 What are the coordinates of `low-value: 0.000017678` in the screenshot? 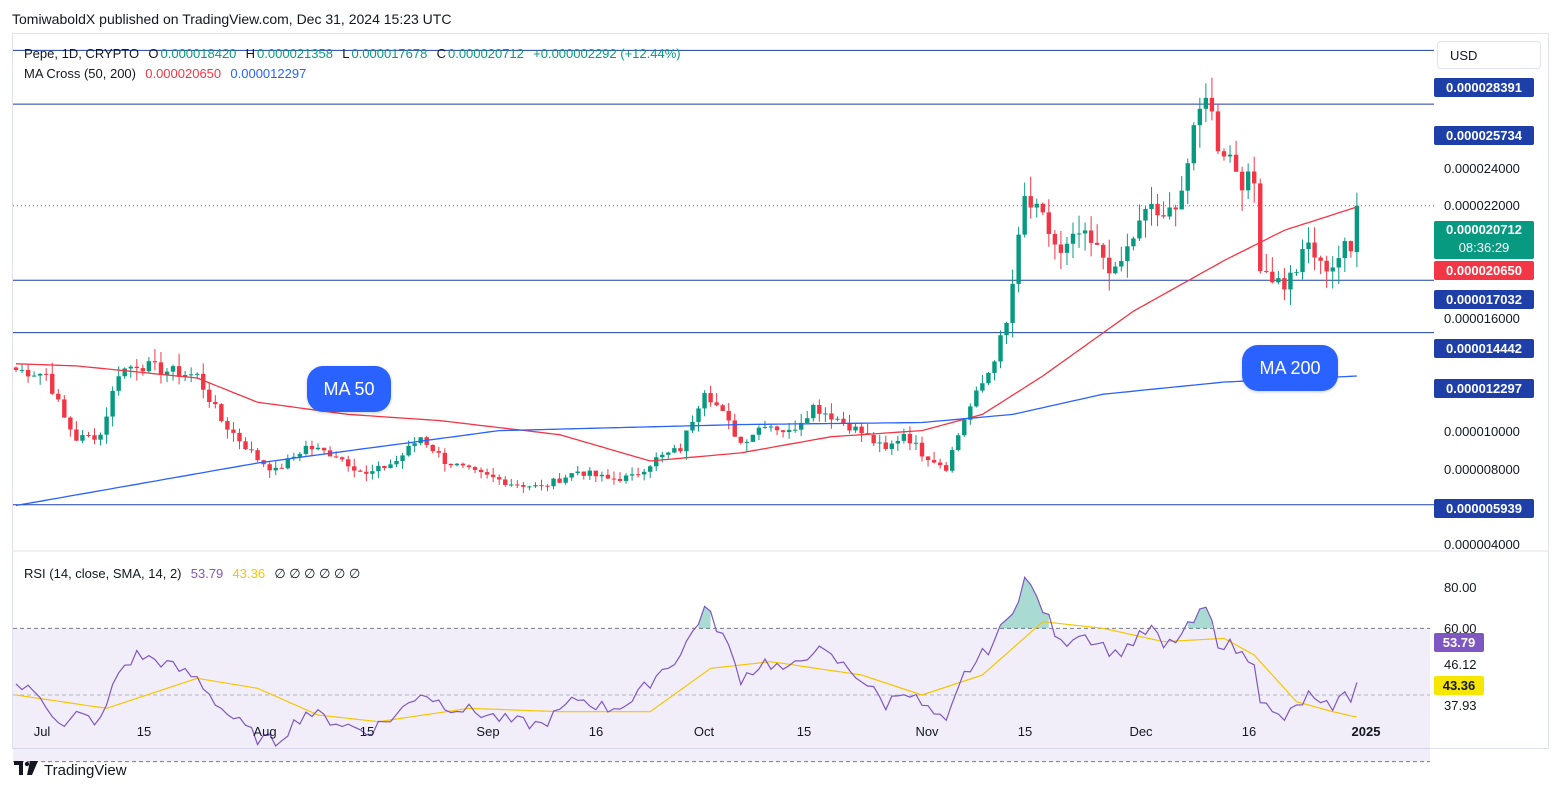 It's located at (389, 53).